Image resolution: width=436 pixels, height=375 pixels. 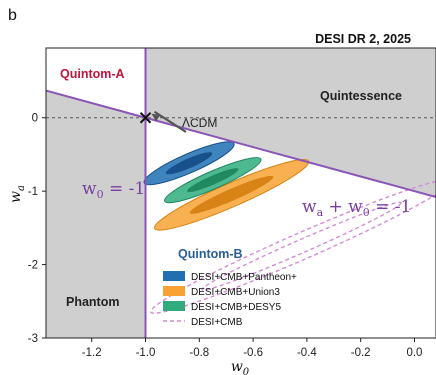 I want to click on line-label-w0: w0 = -1, so click(x=113, y=190).